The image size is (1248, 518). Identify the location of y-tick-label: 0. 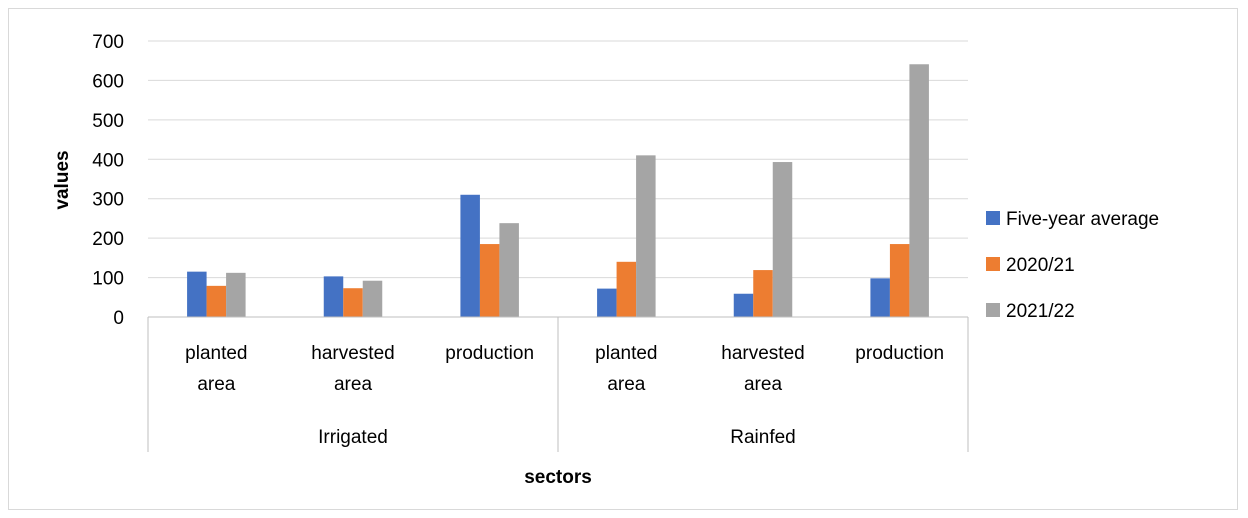
(118, 318).